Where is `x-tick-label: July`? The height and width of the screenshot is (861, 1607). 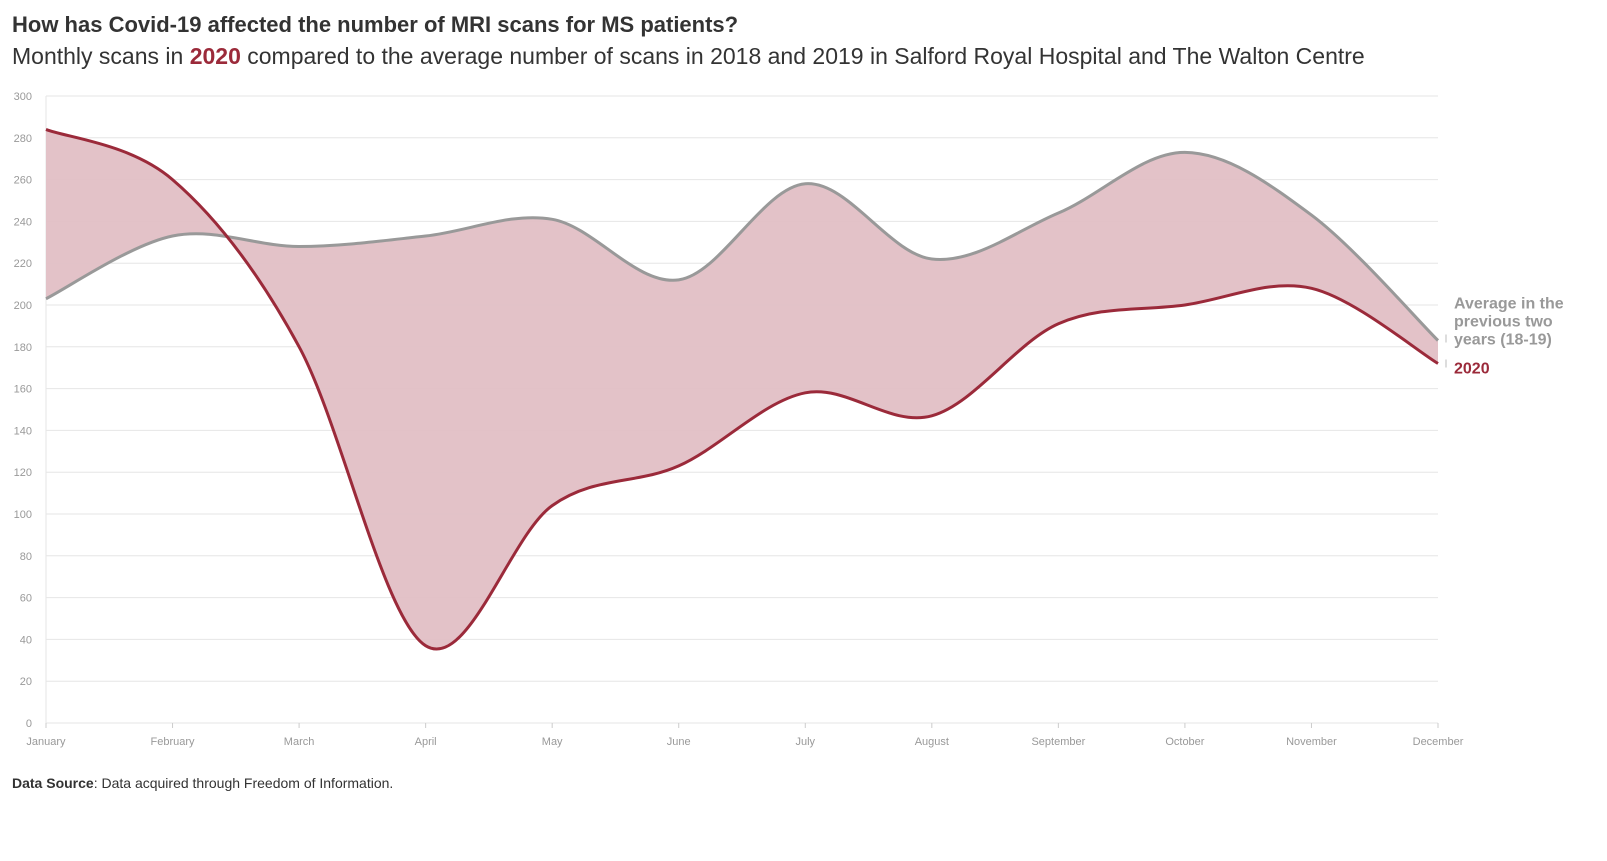
x-tick-label: July is located at coordinates (805, 742).